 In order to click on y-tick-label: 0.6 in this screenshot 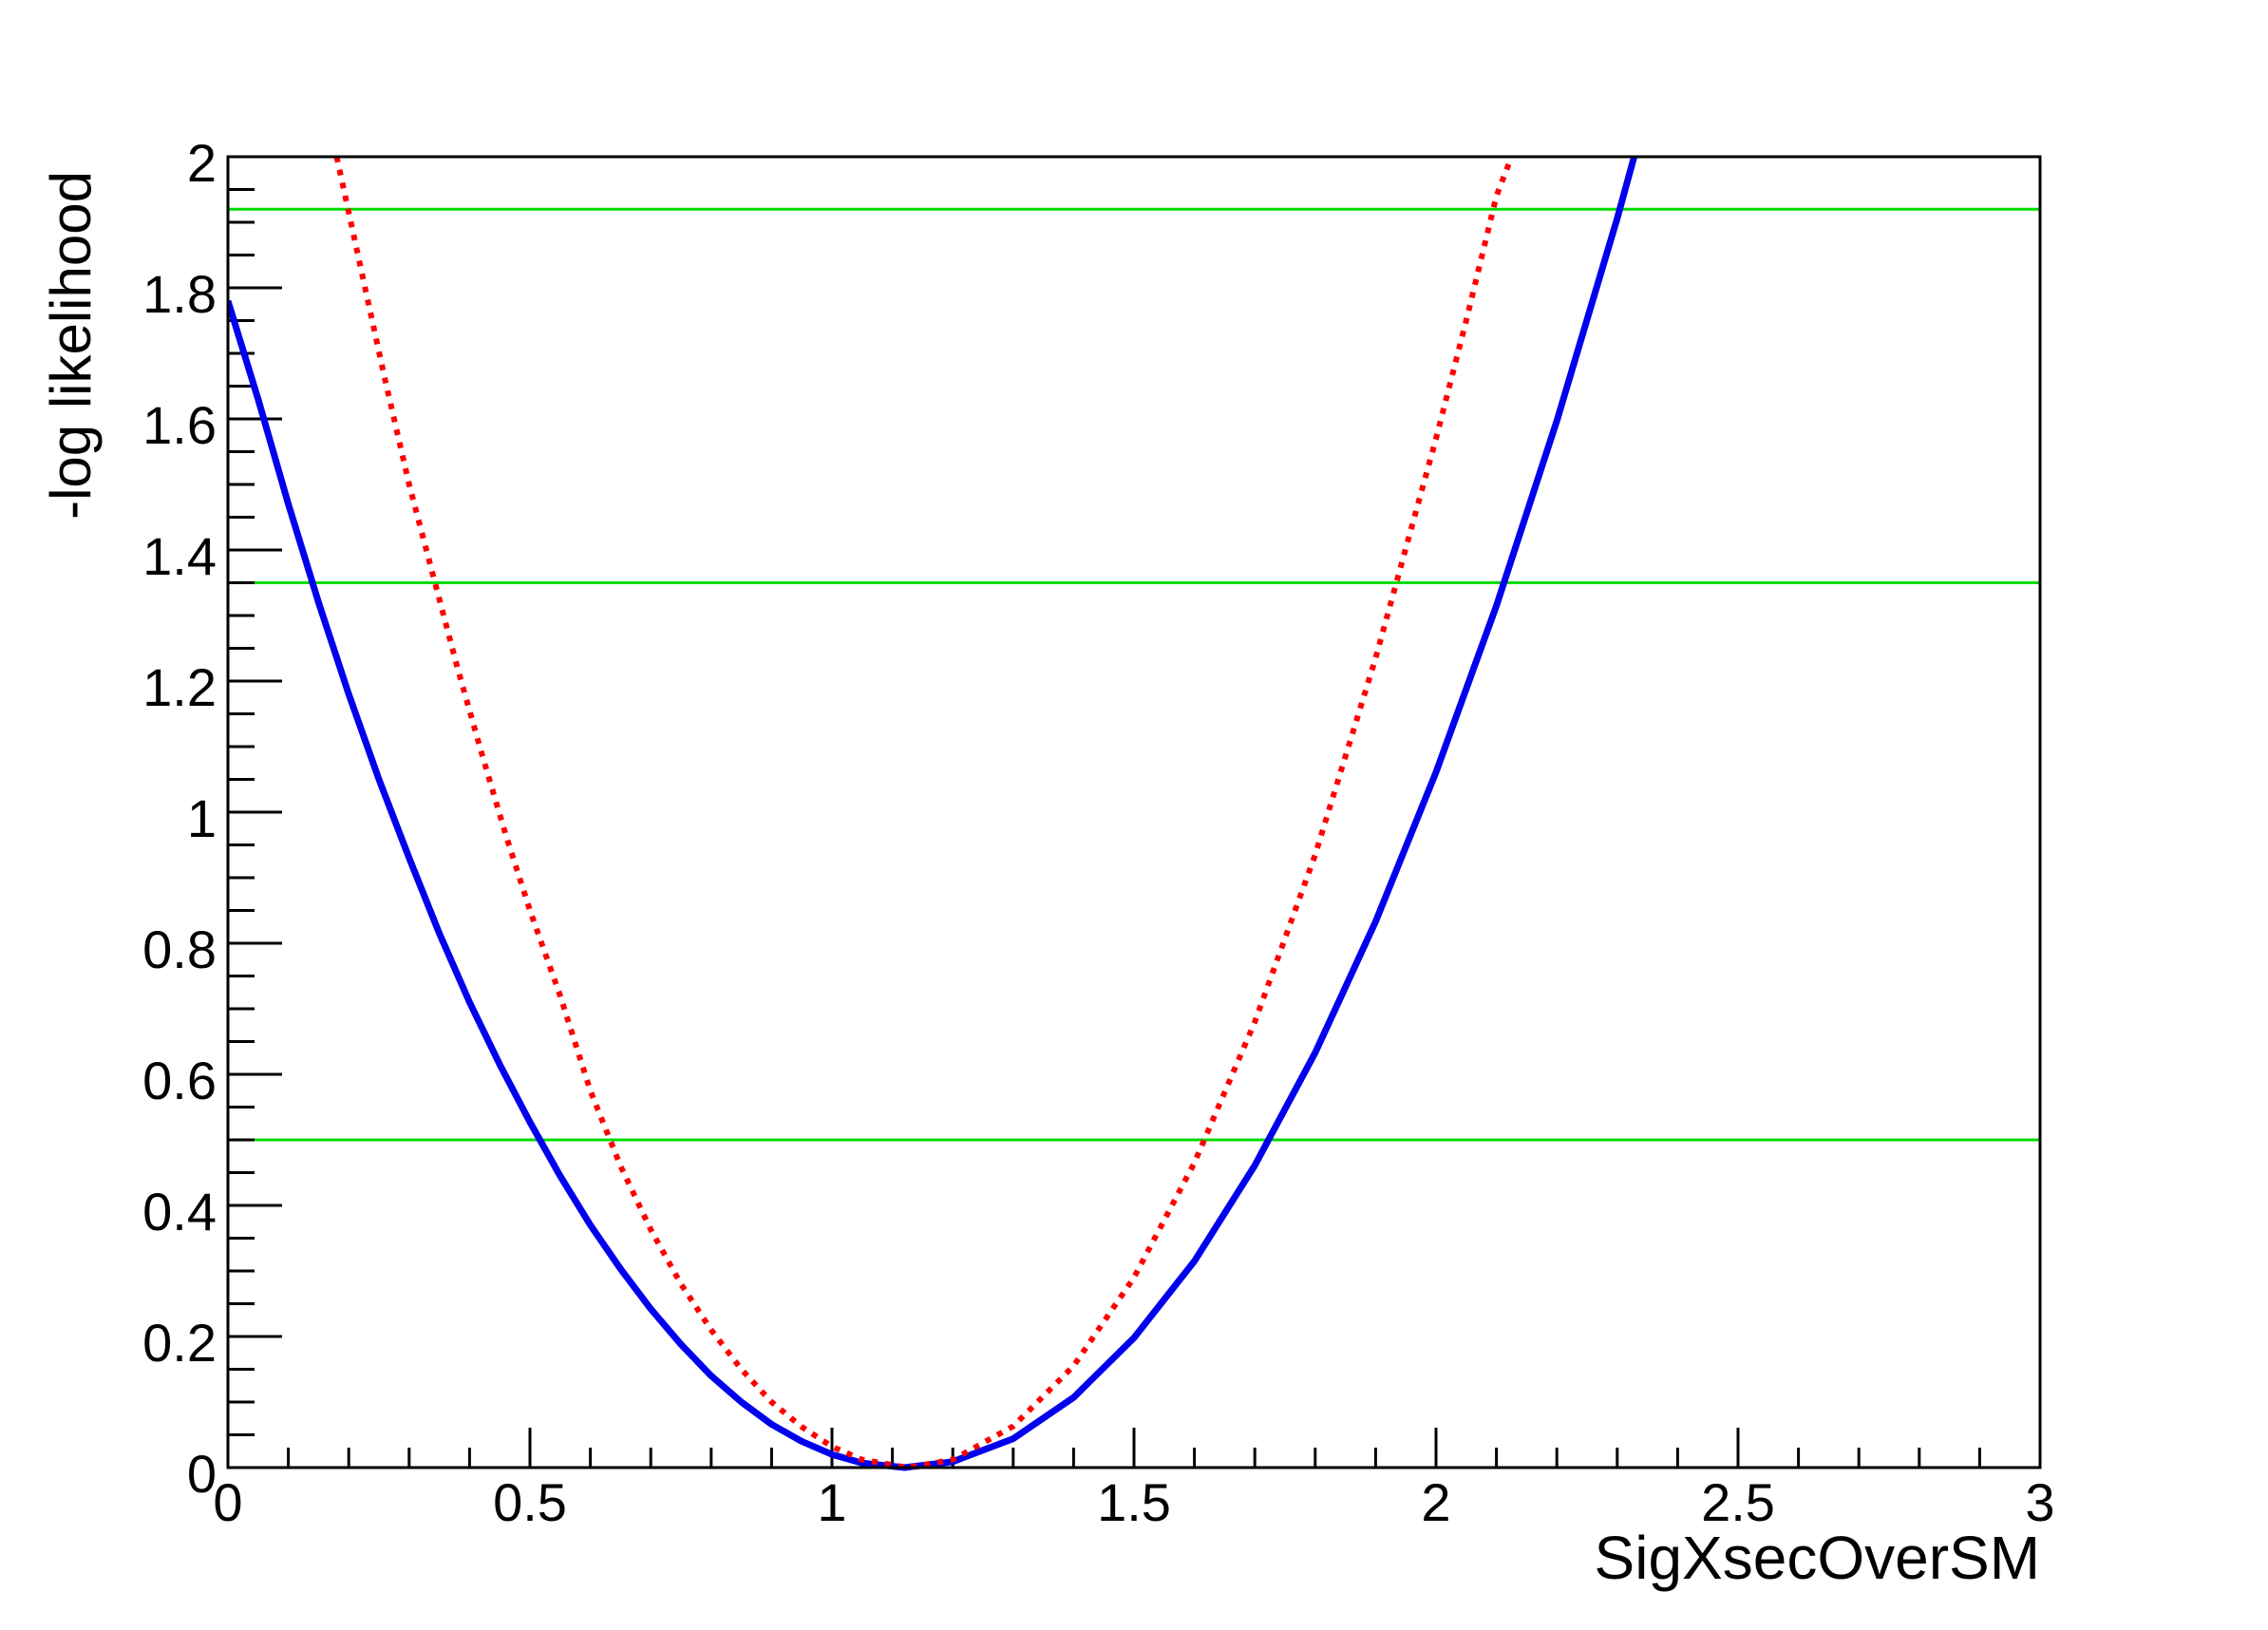, I will do `click(179, 1080)`.